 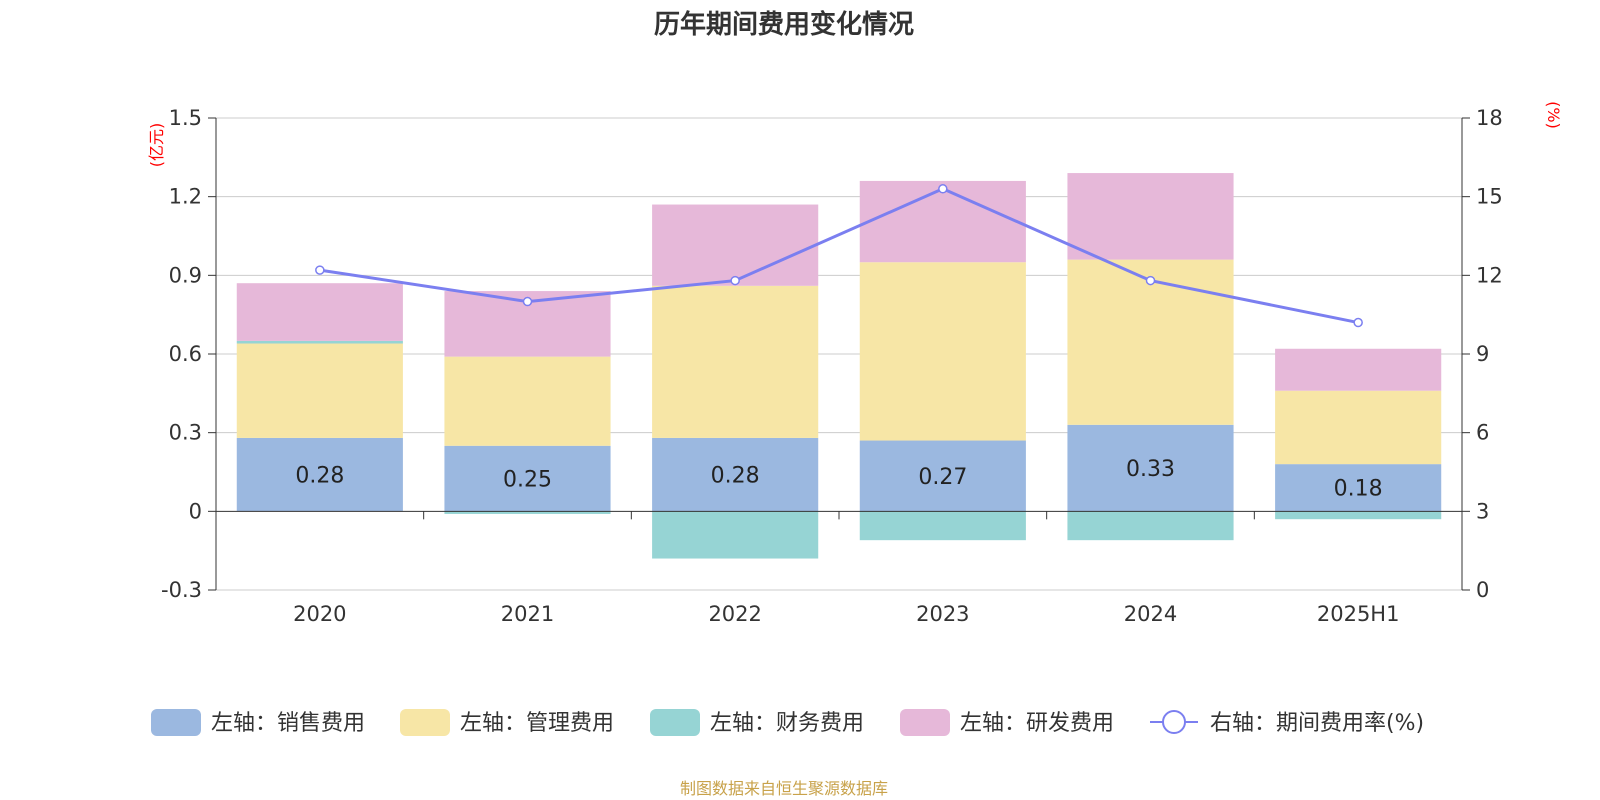 I want to click on left-tick-label: -0.3, so click(x=181, y=590).